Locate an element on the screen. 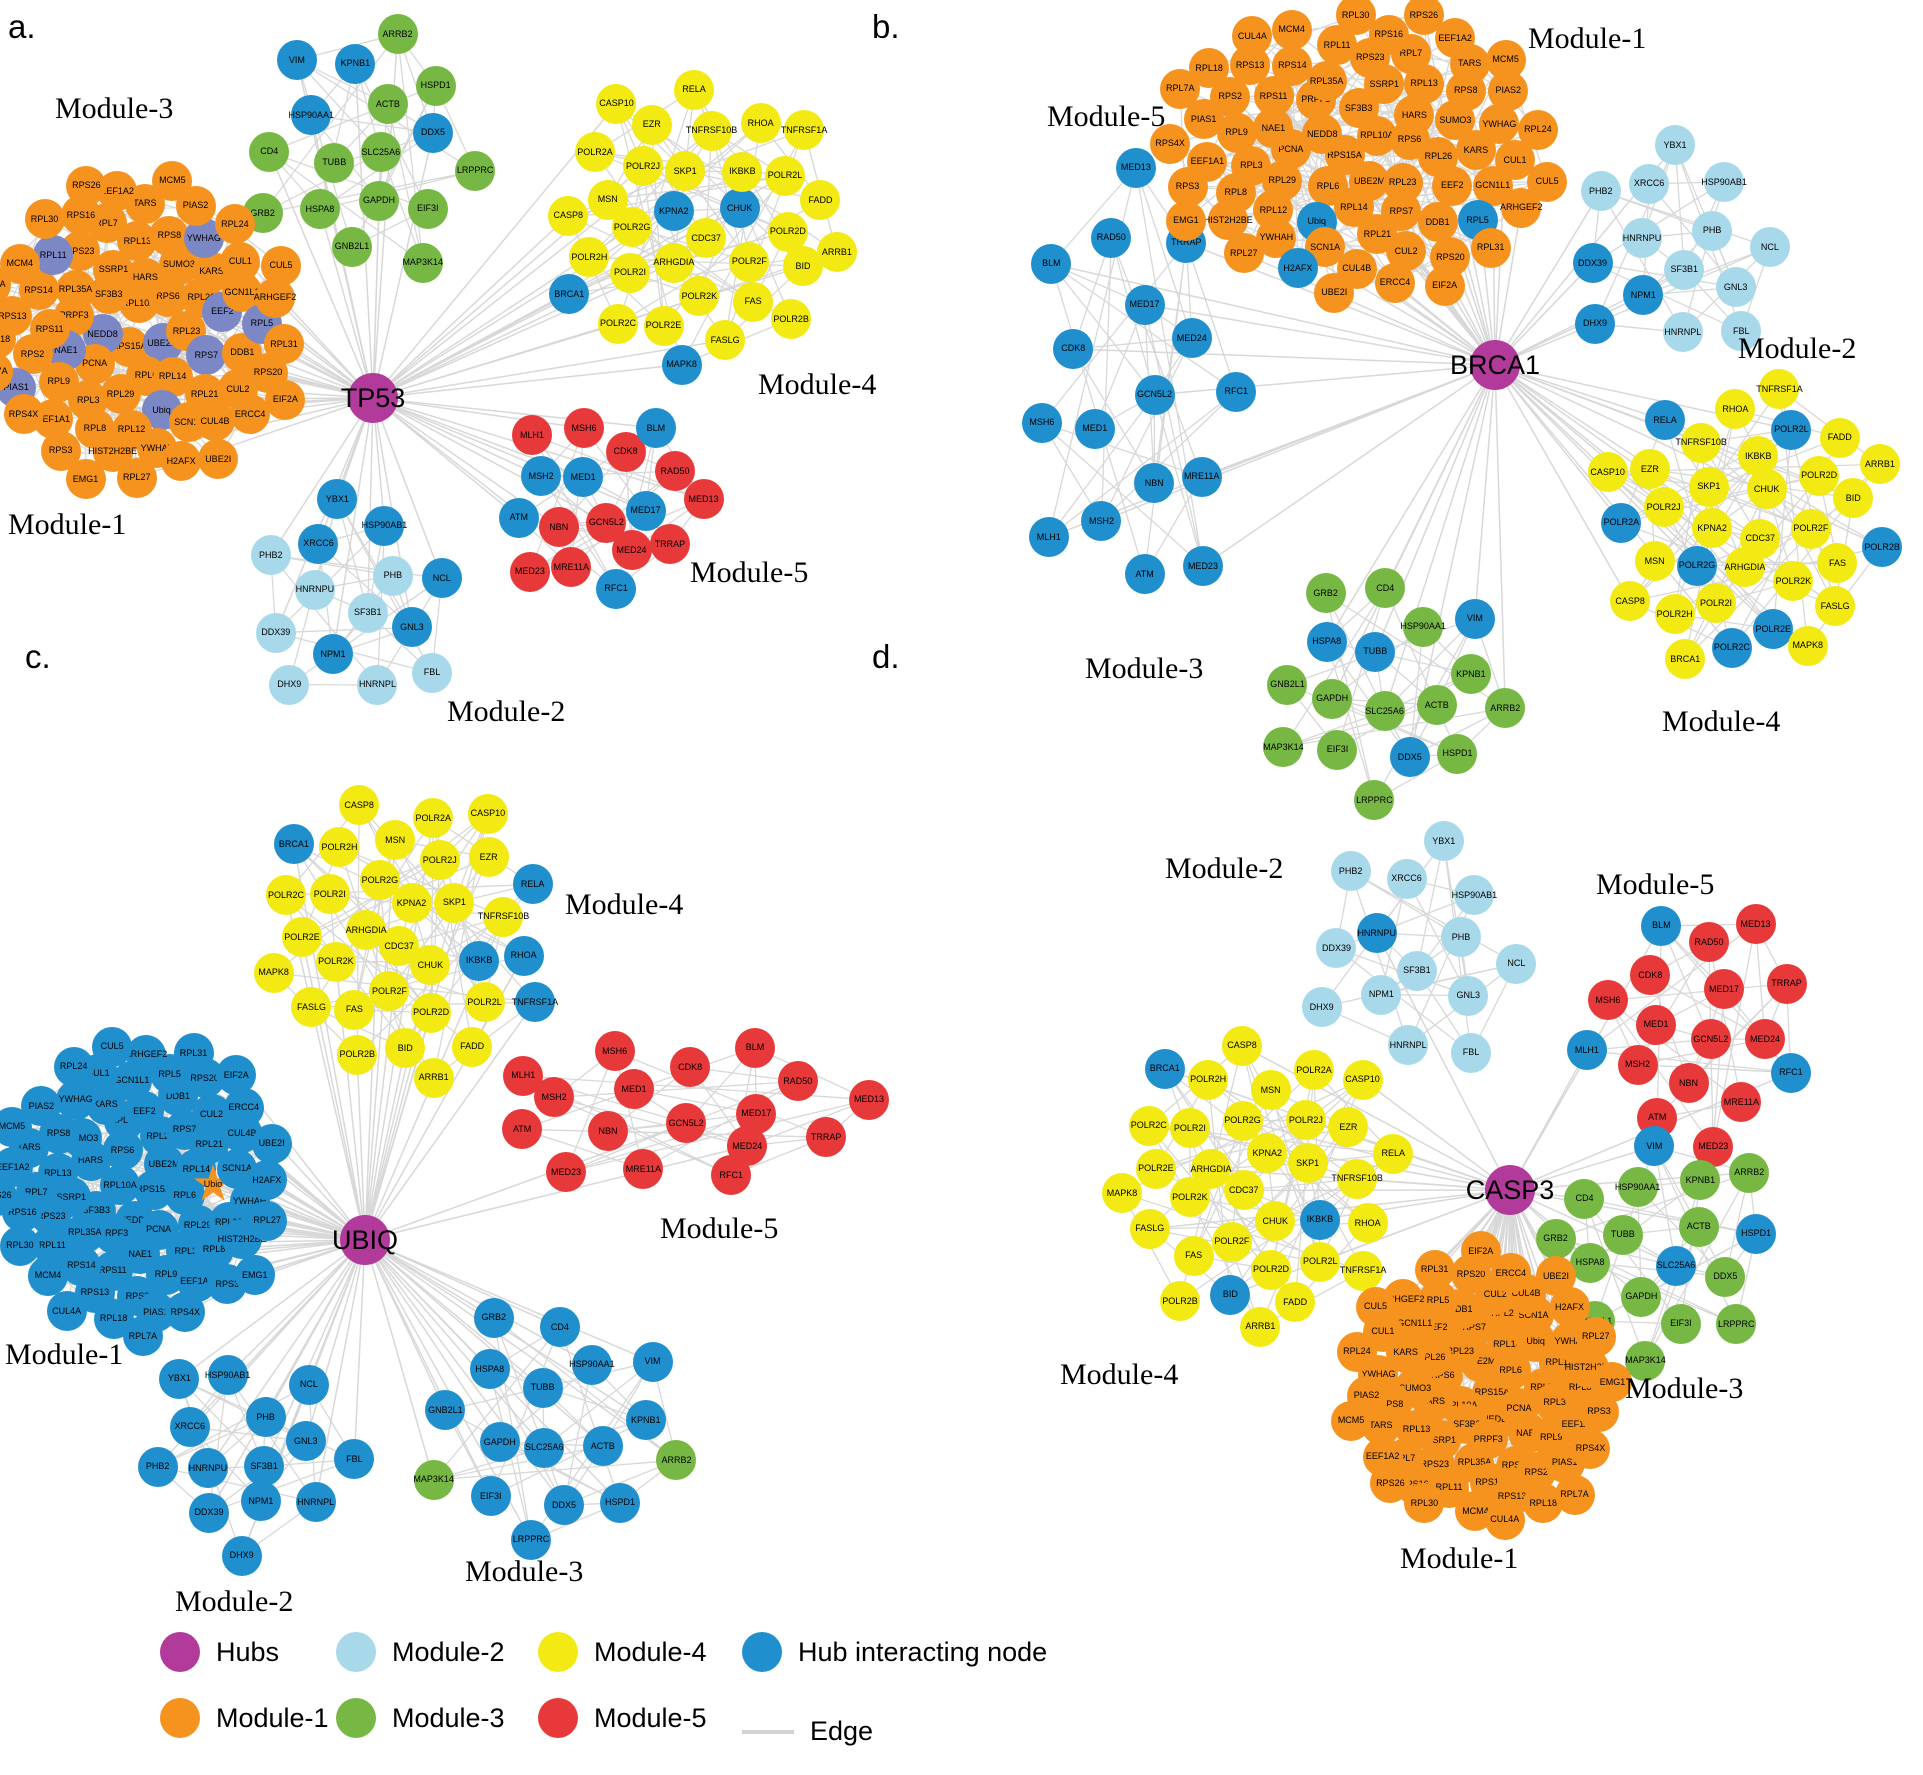  gene-node-RPS4X: RPS4X is located at coordinates (23, 414).